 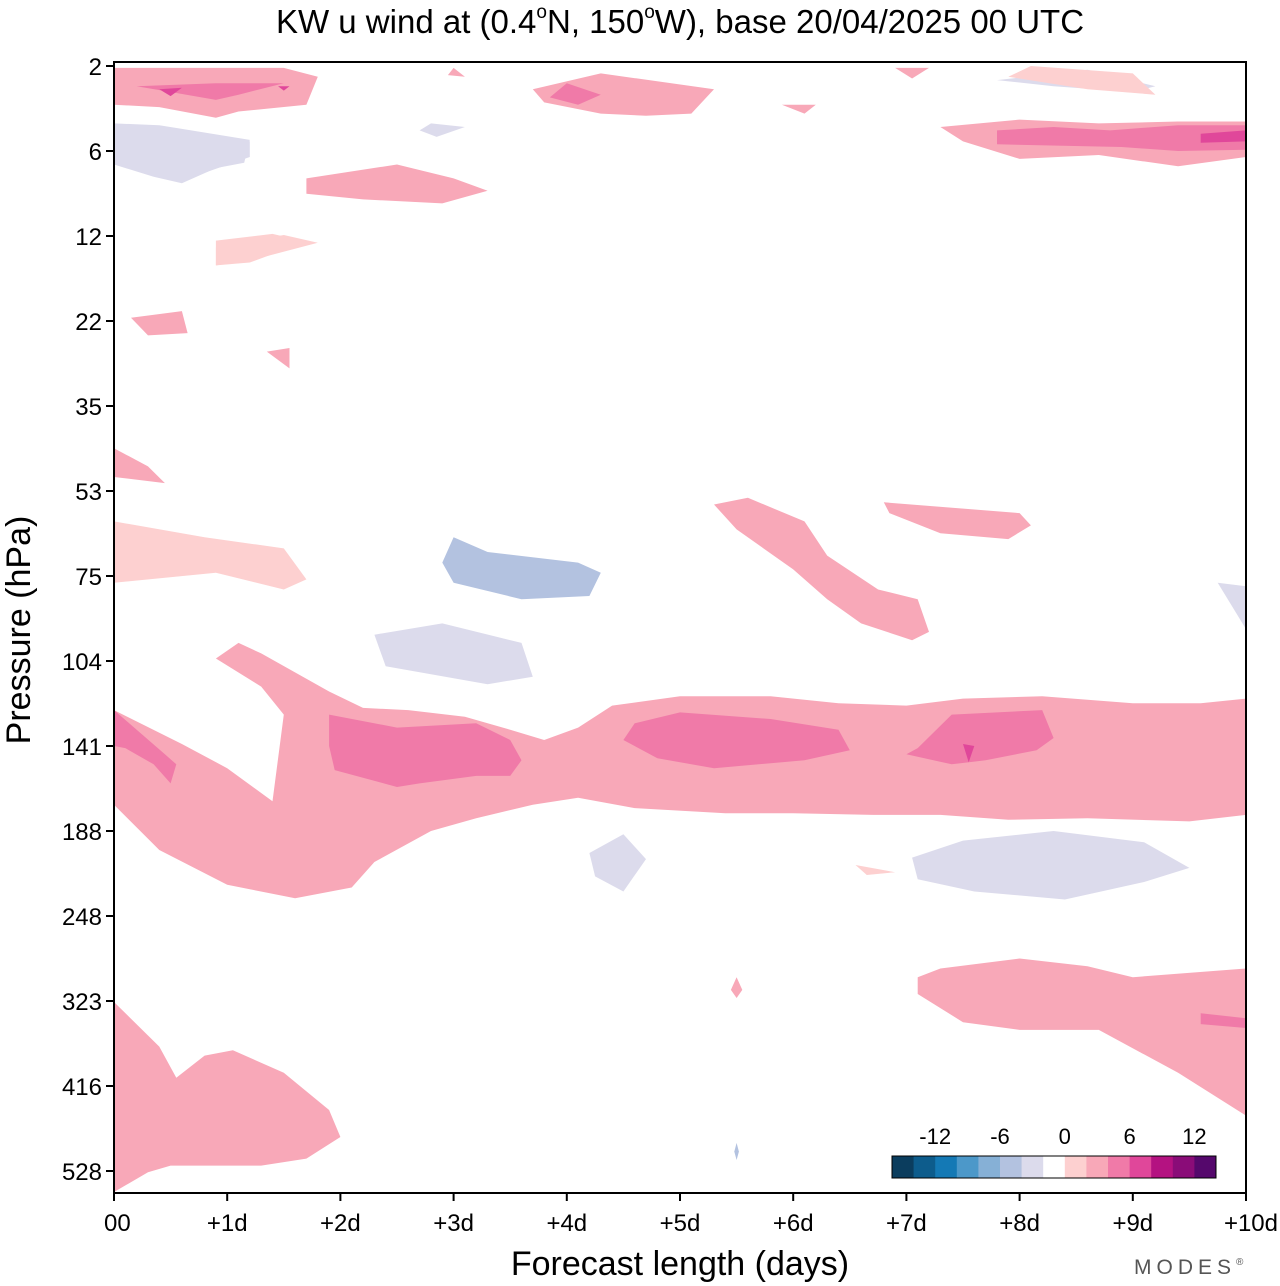 What do you see at coordinates (1191, 1267) in the screenshot?
I see `modes-logo: MODES®` at bounding box center [1191, 1267].